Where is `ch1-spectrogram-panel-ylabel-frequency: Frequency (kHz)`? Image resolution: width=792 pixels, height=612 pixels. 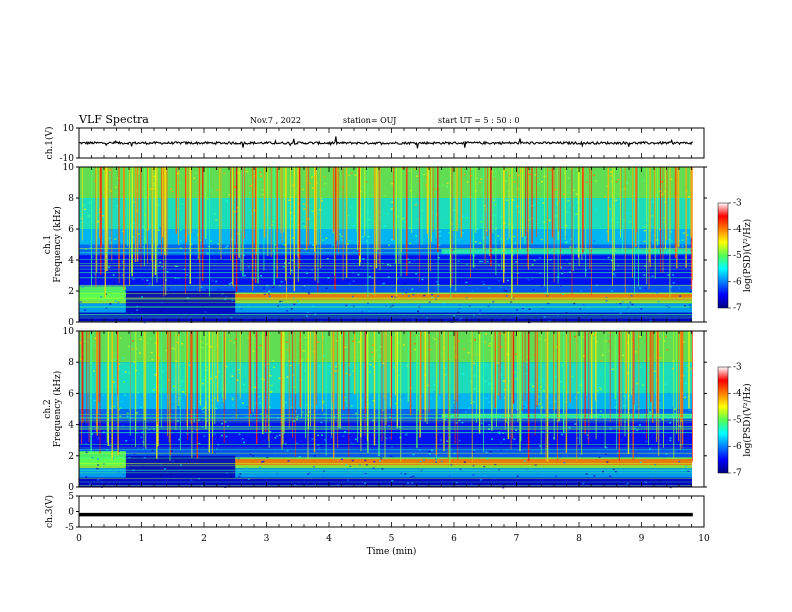
ch1-spectrogram-panel-ylabel-frequency: Frequency (kHz) is located at coordinates (57, 244).